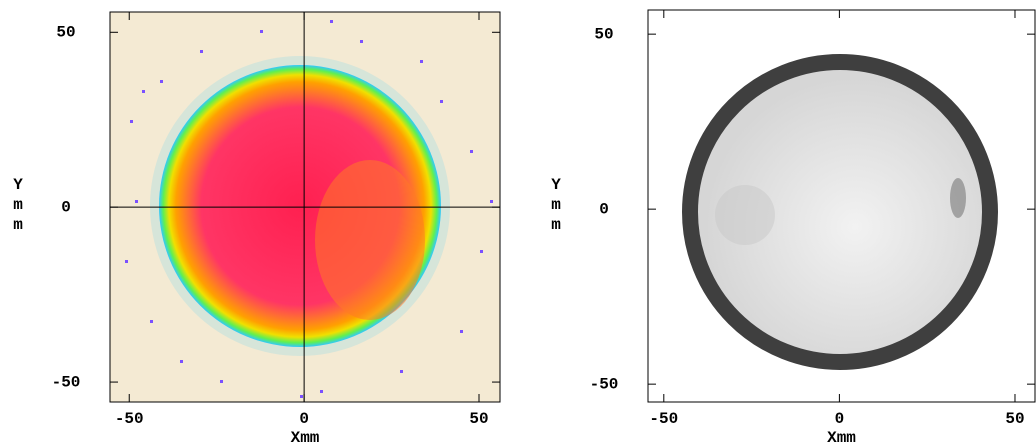  I want to click on hot-region, so click(370, 240).